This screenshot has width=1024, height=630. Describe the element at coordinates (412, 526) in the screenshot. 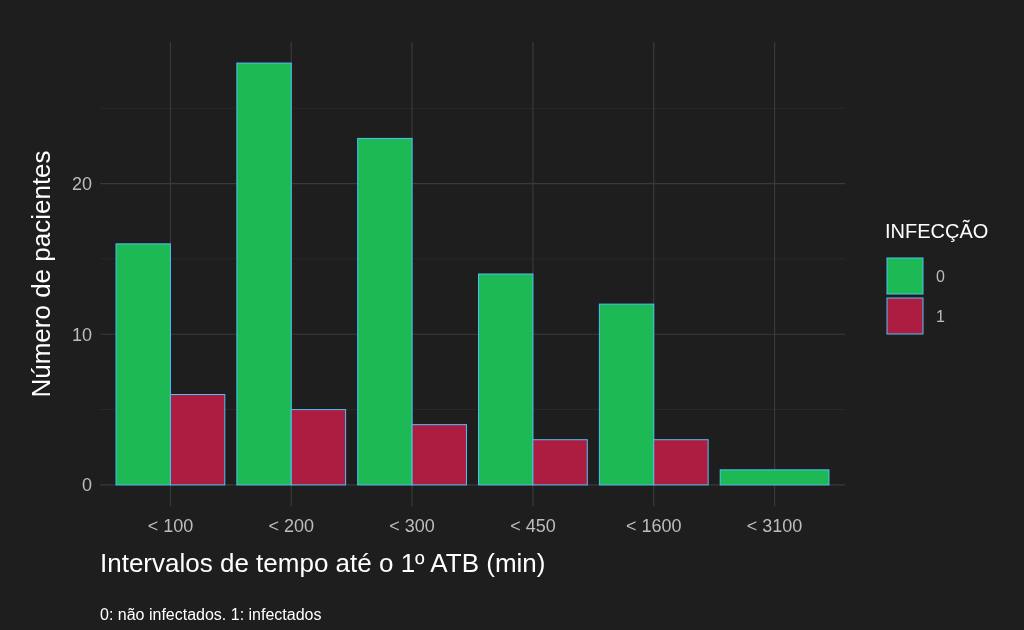

I see `x-tick-label: < 300` at that location.